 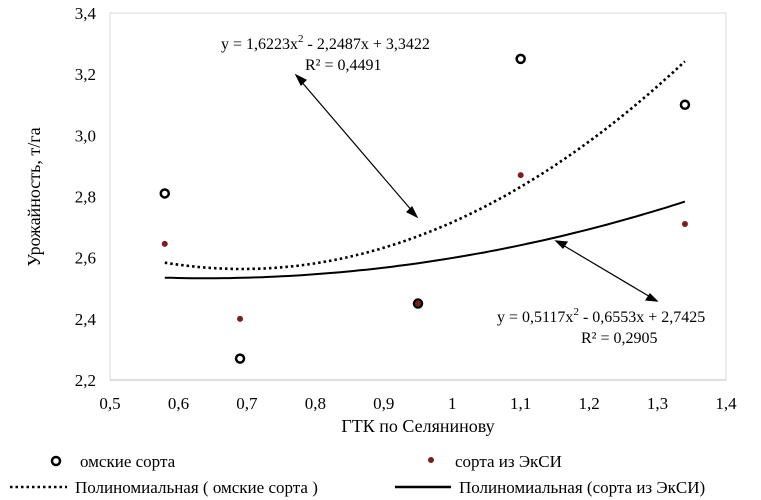 I want to click on legend-label-trend-exsi: Полиномиальная (сорта из ЭкСИ), so click(x=582, y=487).